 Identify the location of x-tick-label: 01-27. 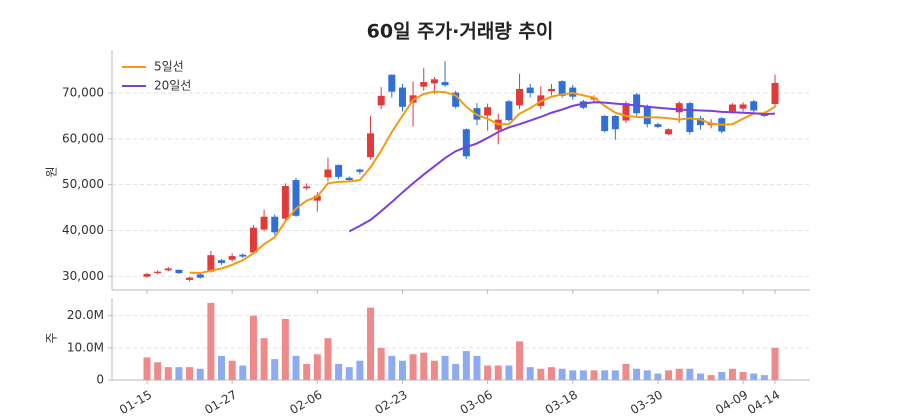
(220, 403).